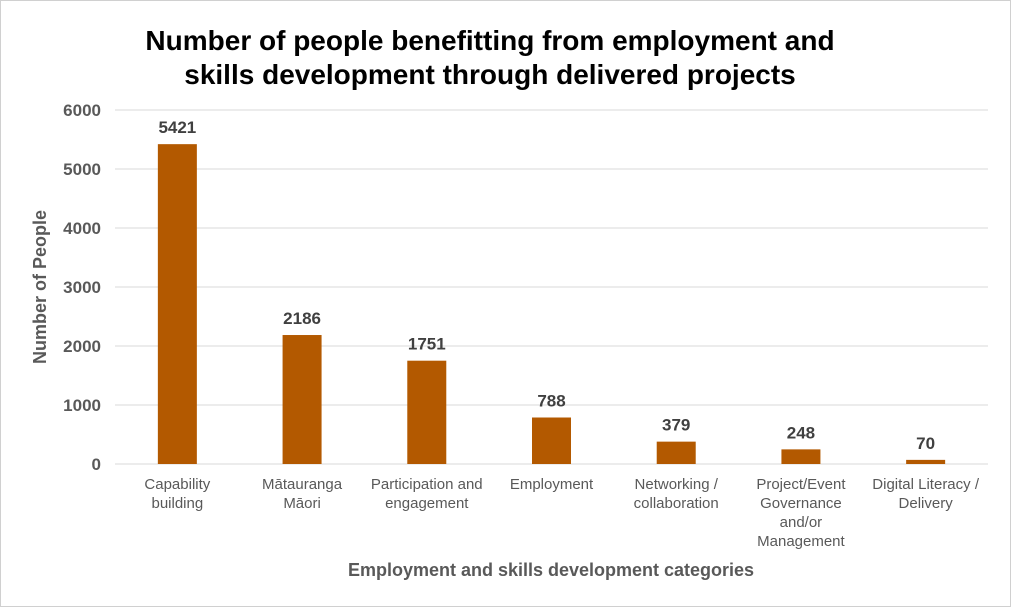 Image resolution: width=1011 pixels, height=607 pixels. Describe the element at coordinates (676, 494) in the screenshot. I see `x-category-label: Networking / collaboration` at that location.